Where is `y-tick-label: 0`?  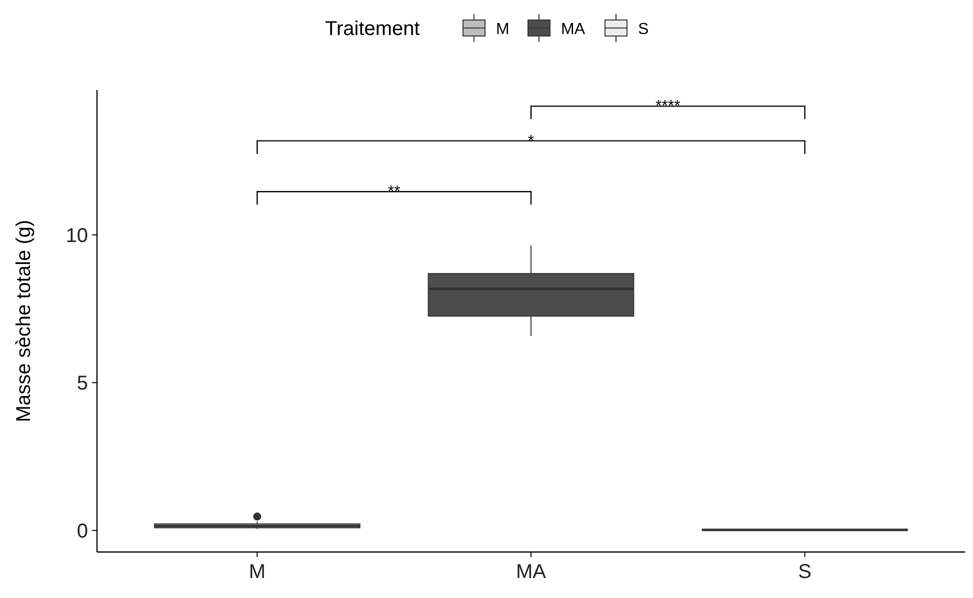 y-tick-label: 0 is located at coordinates (82, 531).